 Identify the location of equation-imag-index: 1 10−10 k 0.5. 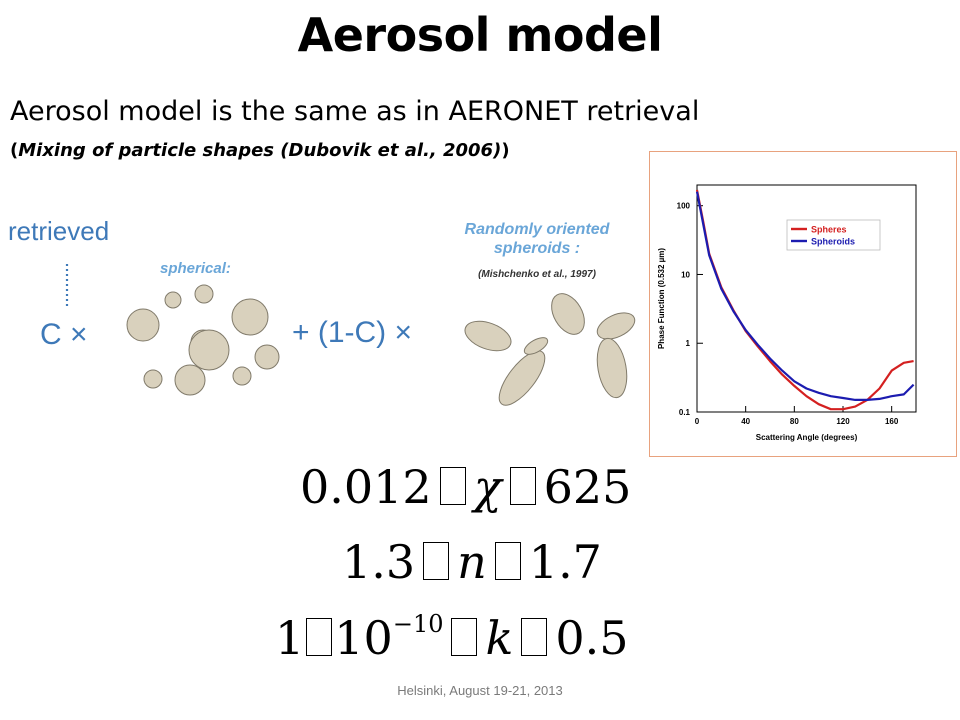
(452, 637).